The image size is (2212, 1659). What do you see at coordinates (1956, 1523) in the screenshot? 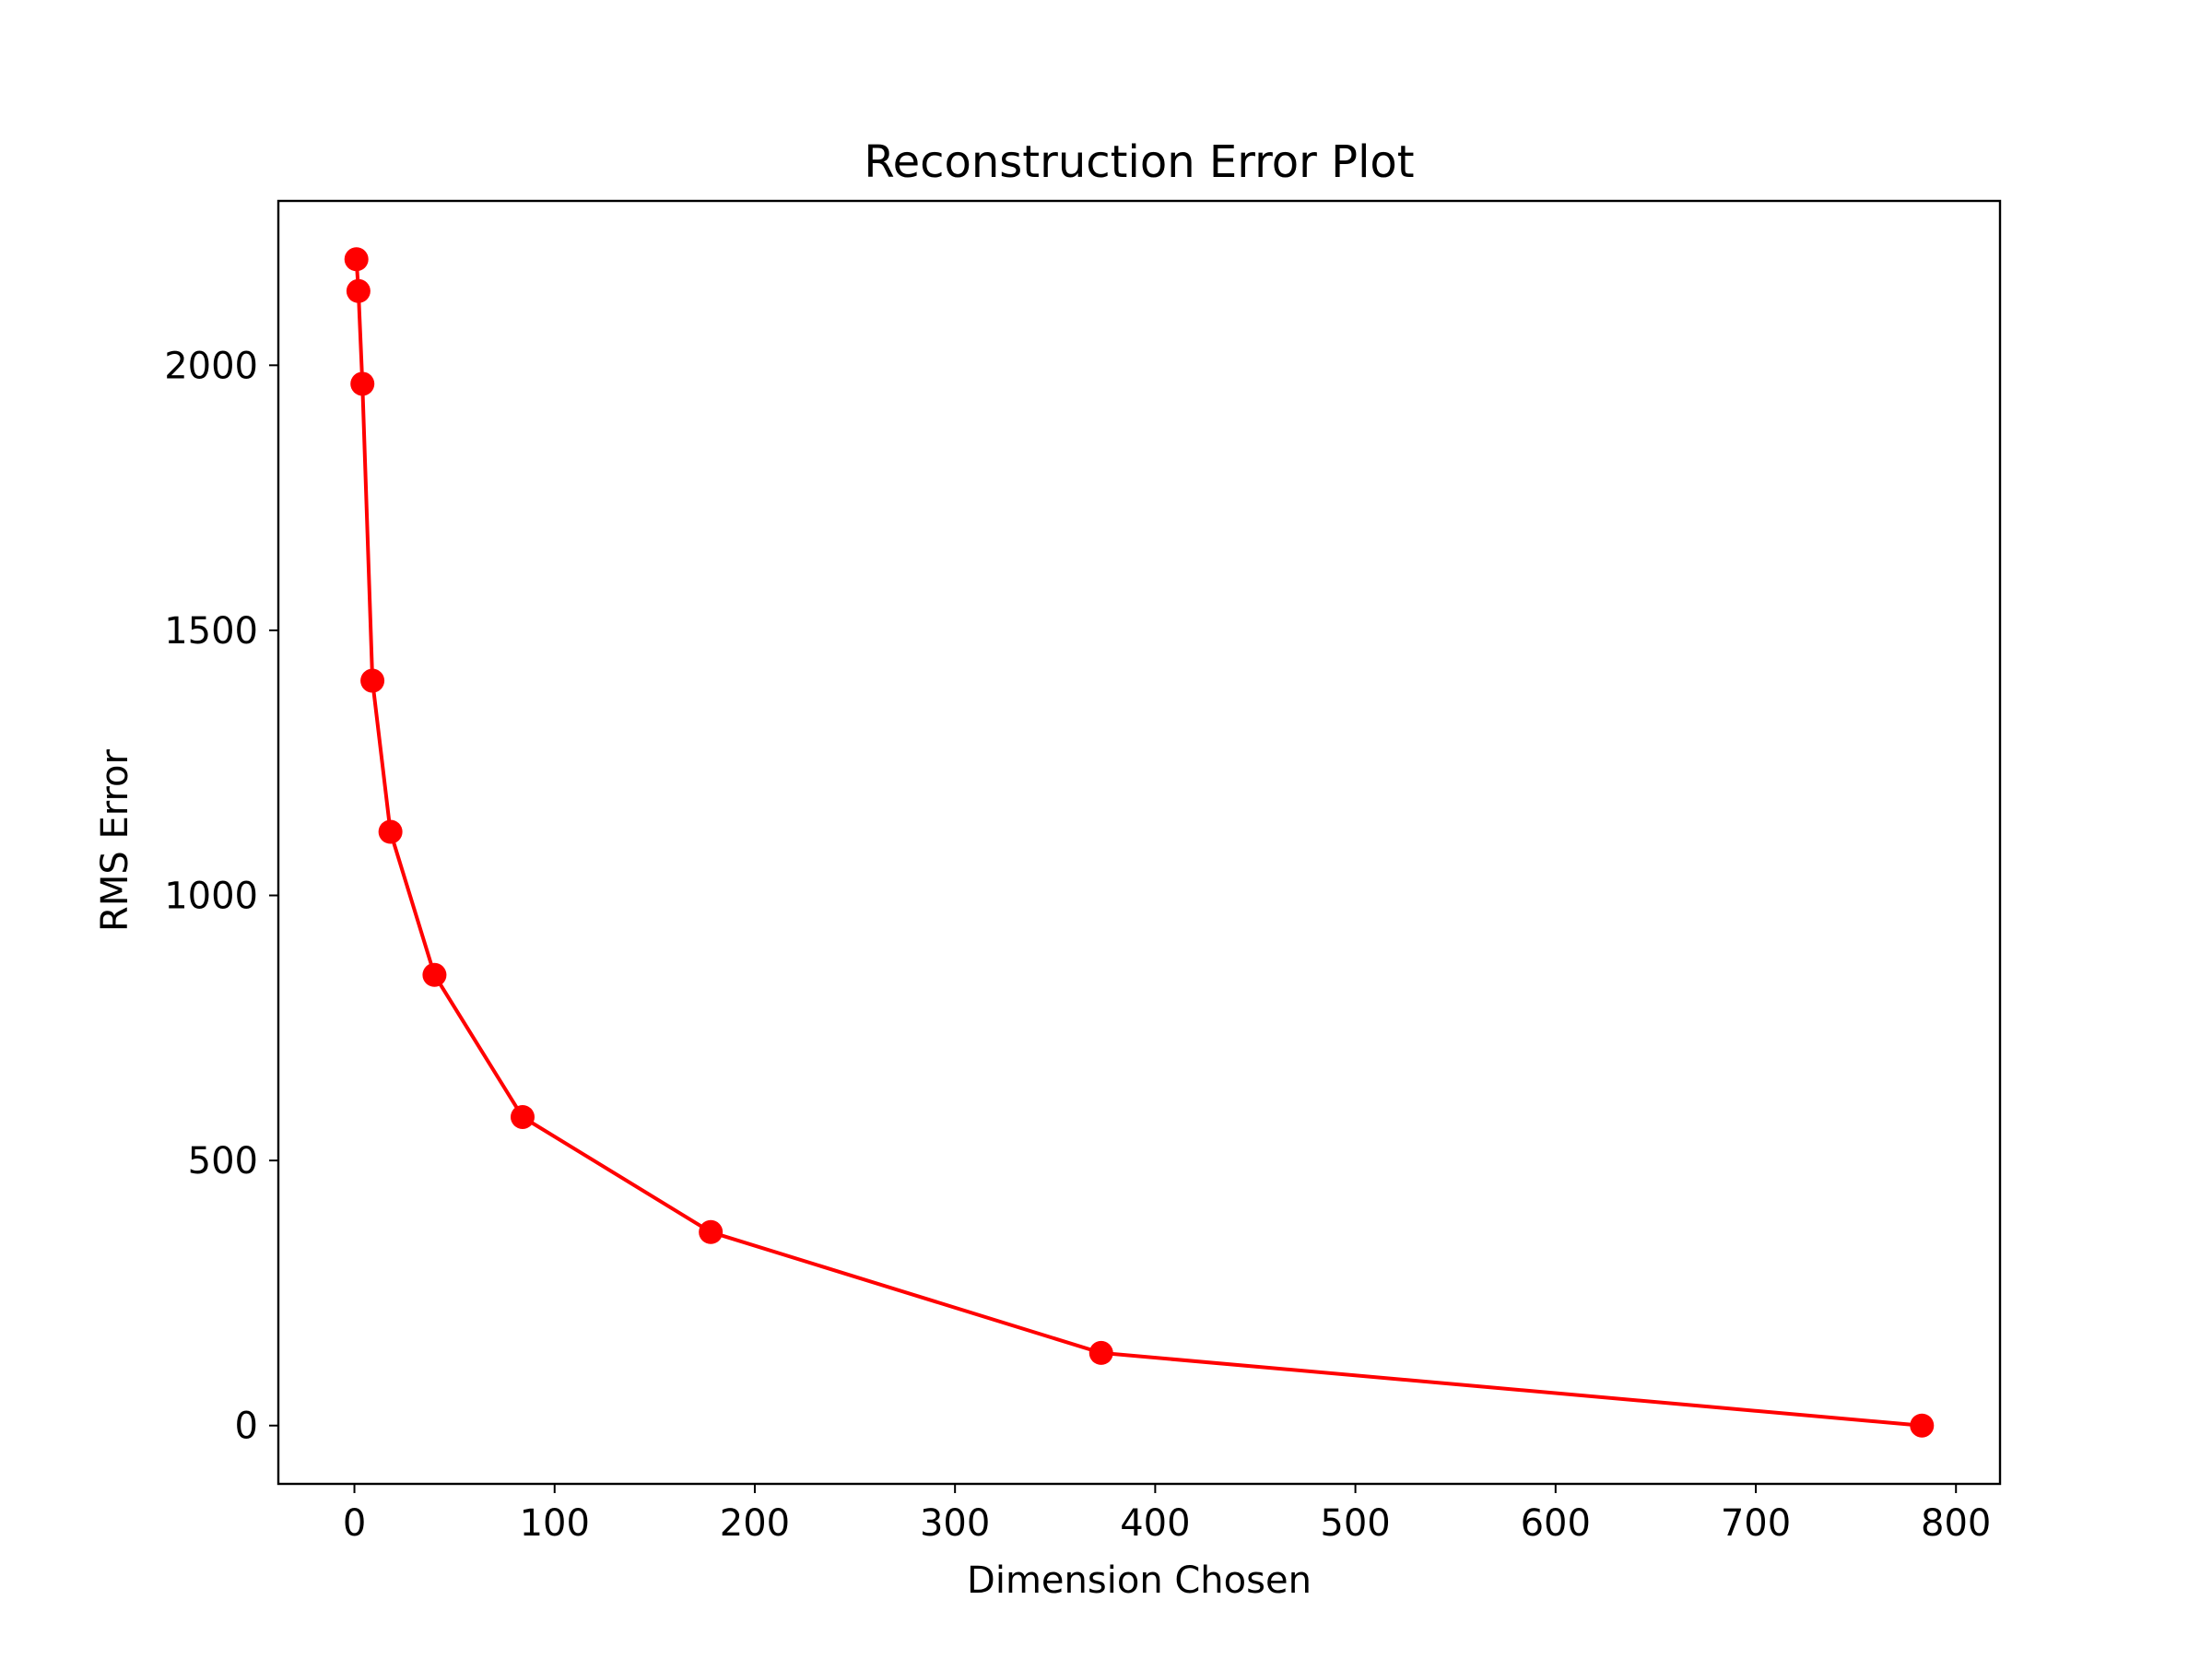
I see `x-tick-label: 800` at bounding box center [1956, 1523].